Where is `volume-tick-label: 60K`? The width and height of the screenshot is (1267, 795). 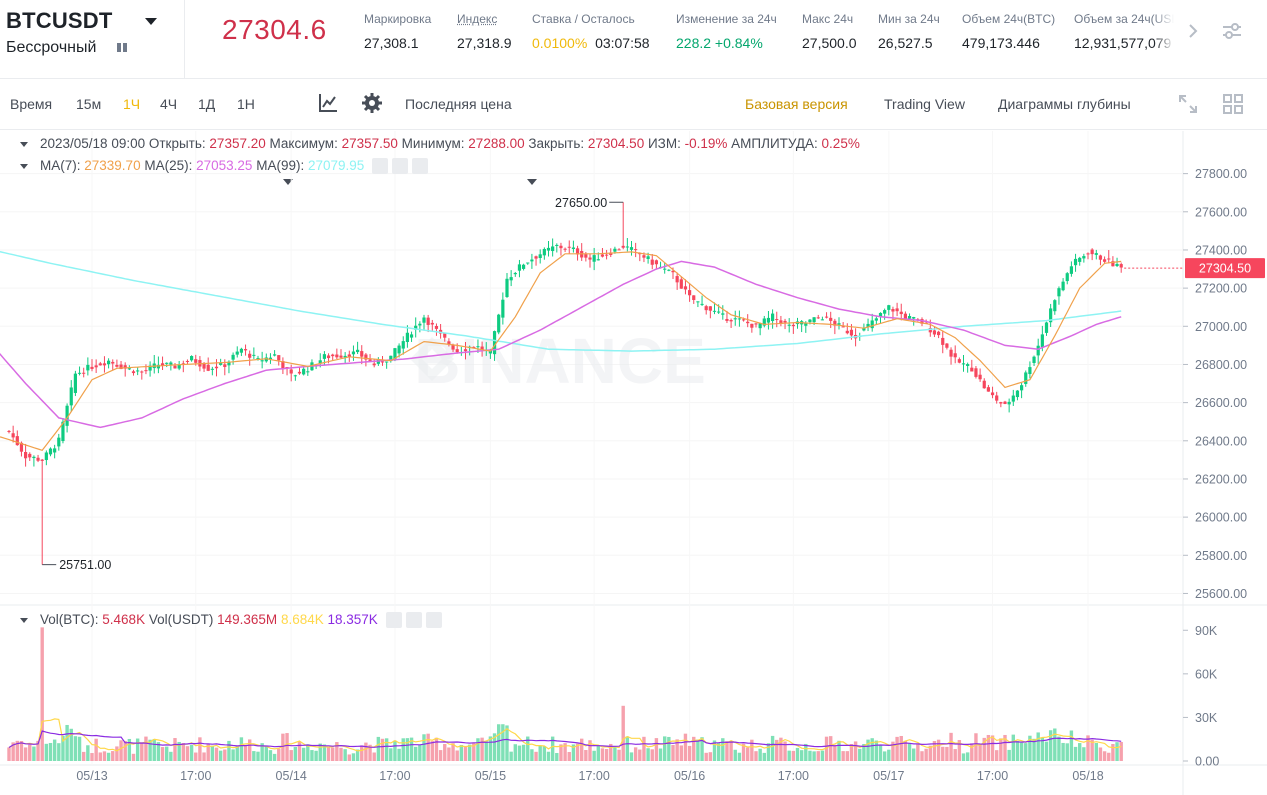
volume-tick-label: 60K is located at coordinates (1206, 674).